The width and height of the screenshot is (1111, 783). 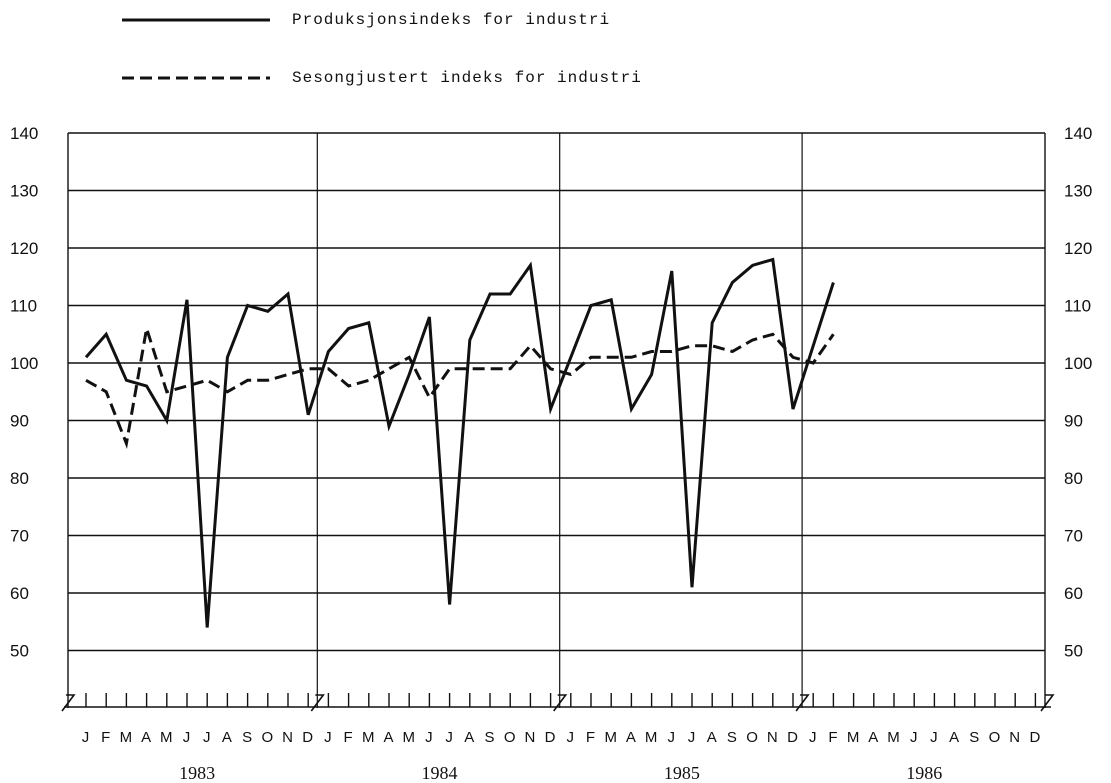 I want to click on month-label-42: J, so click(x=934, y=737).